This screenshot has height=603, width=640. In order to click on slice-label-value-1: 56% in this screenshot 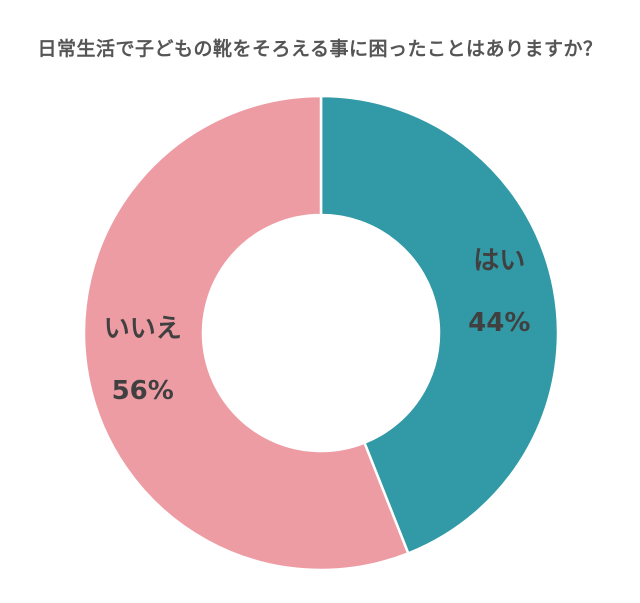, I will do `click(143, 391)`.